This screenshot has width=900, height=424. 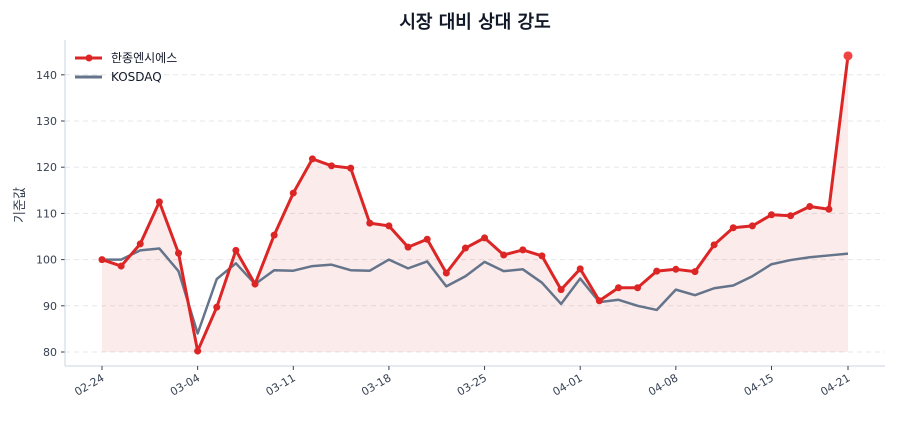 What do you see at coordinates (46, 260) in the screenshot?
I see `y-tick-label: 100` at bounding box center [46, 260].